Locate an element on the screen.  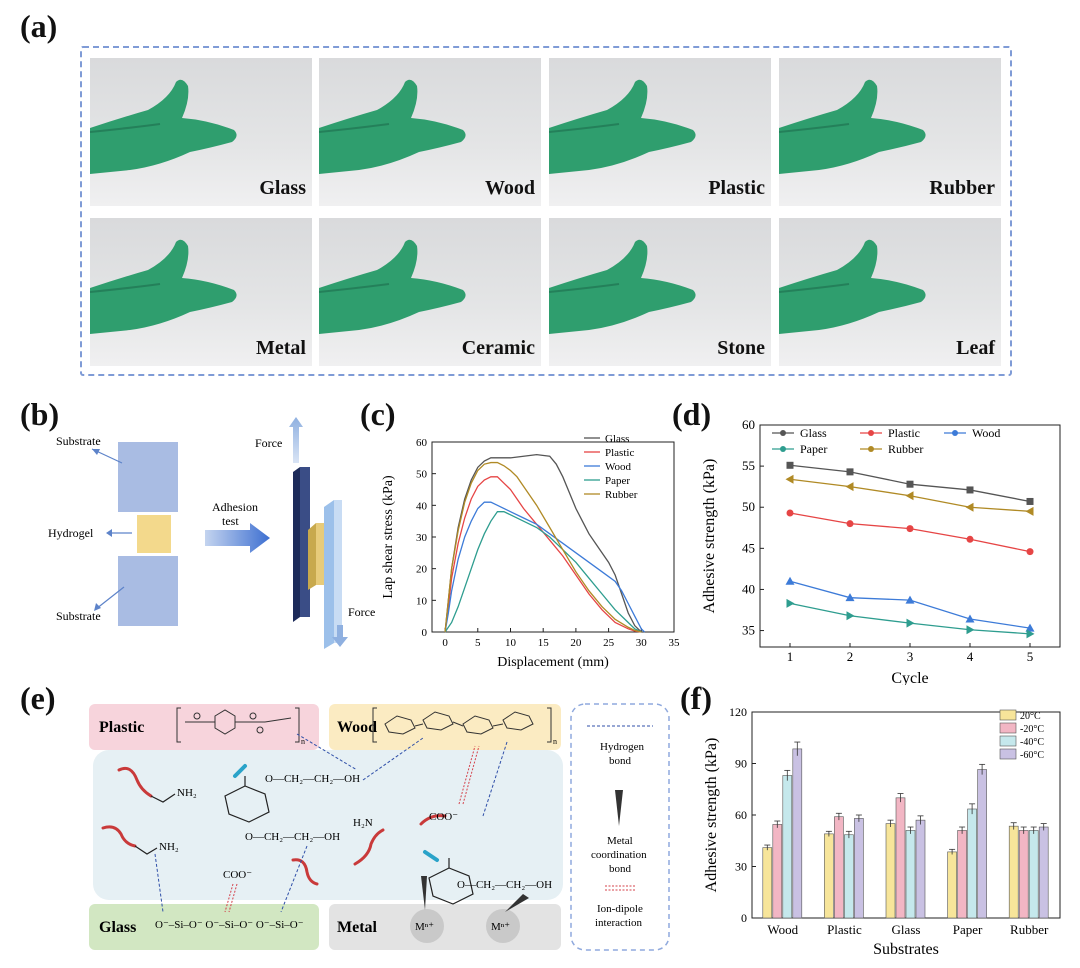
x-tick-label: 2 is located at coordinates (850, 656).